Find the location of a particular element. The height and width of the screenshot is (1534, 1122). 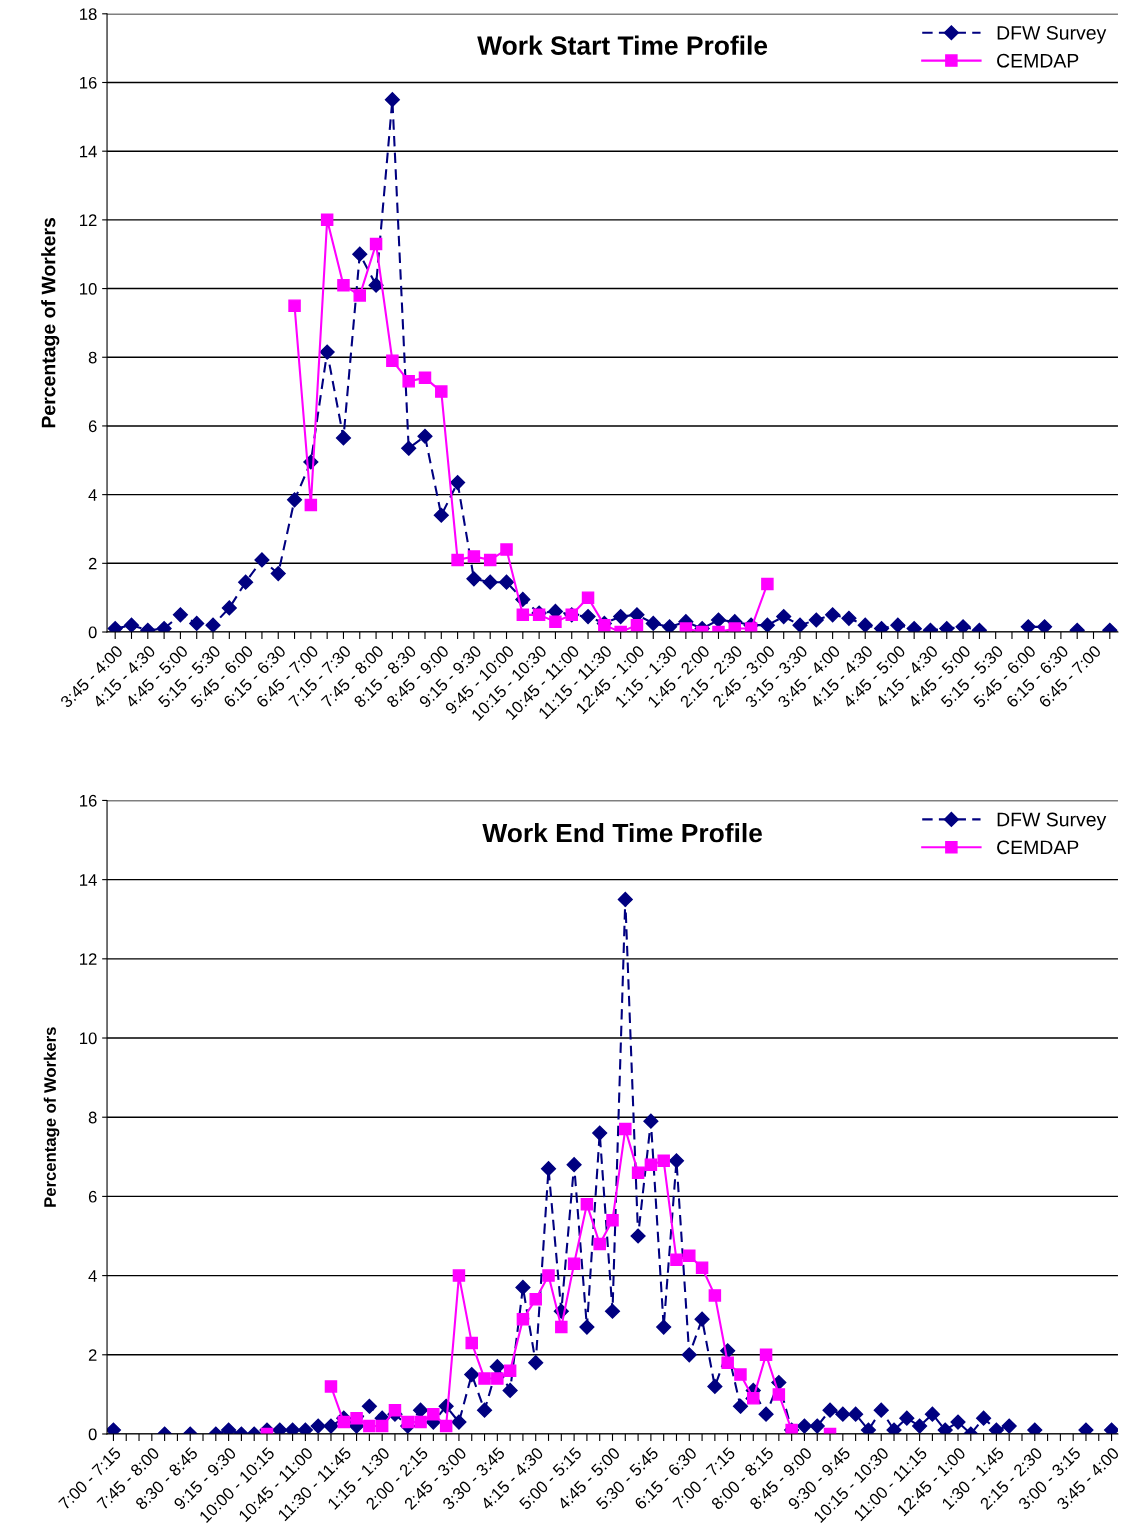

text: Work Start Time Profile is located at coordinates (622, 45).